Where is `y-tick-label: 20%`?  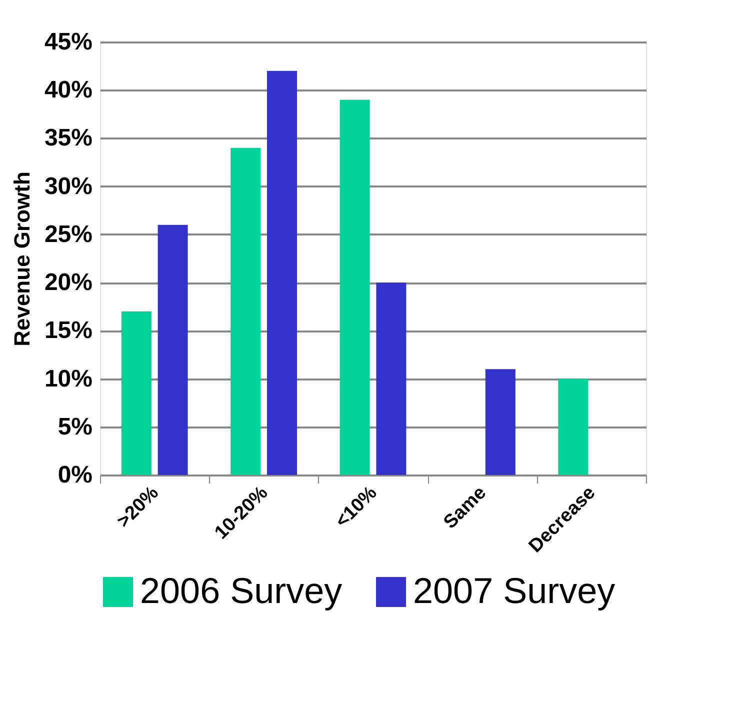
y-tick-label: 20% is located at coordinates (68, 282).